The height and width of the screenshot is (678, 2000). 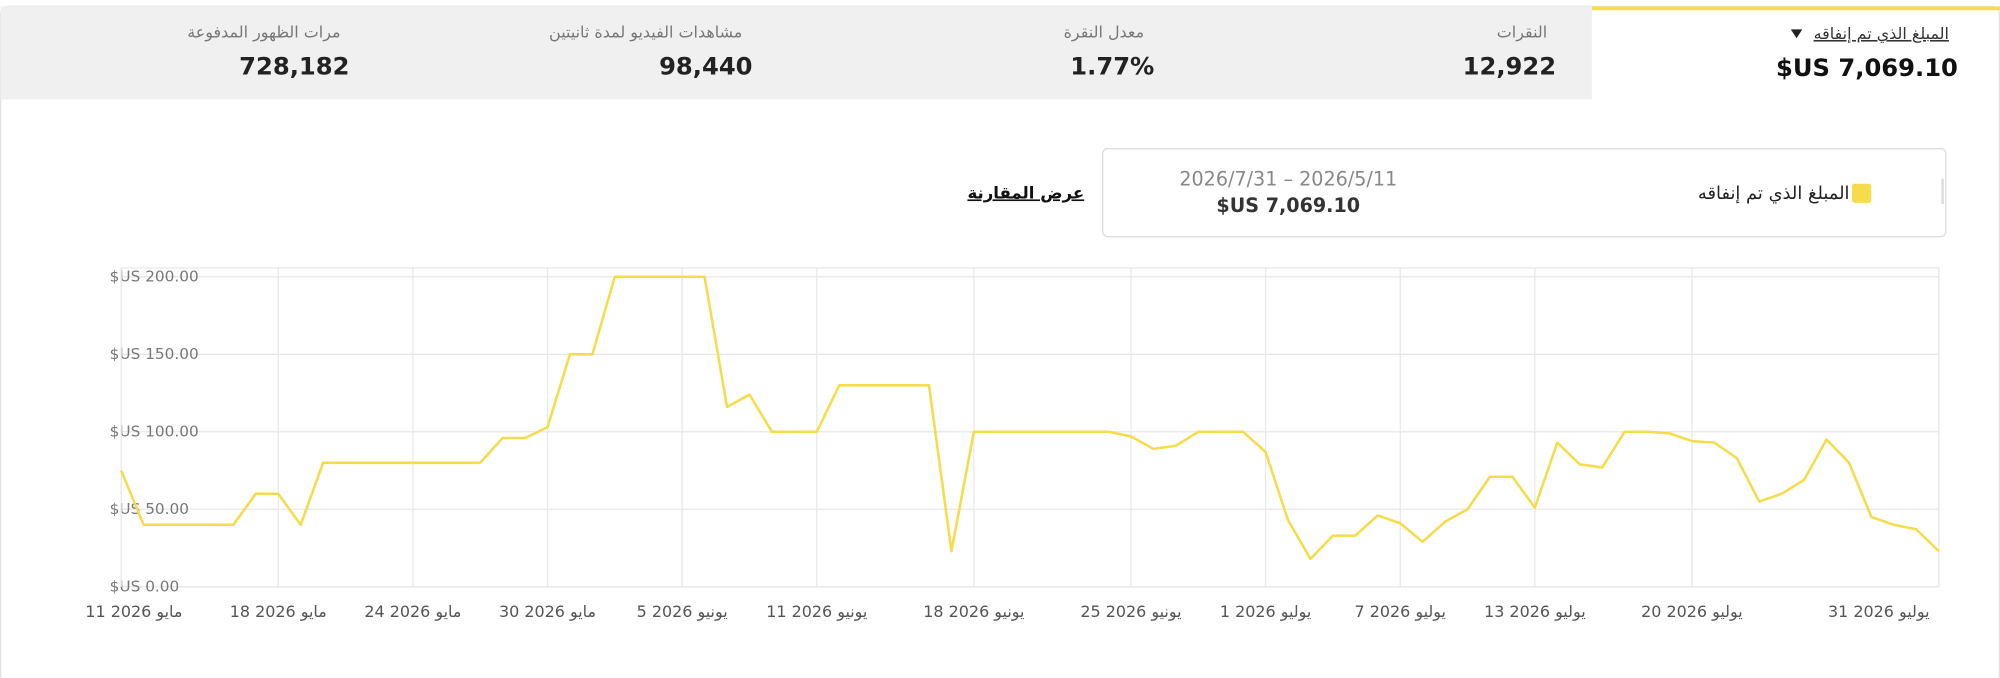 I want to click on legend-total: $US 7,069.10, so click(x=1288, y=205).